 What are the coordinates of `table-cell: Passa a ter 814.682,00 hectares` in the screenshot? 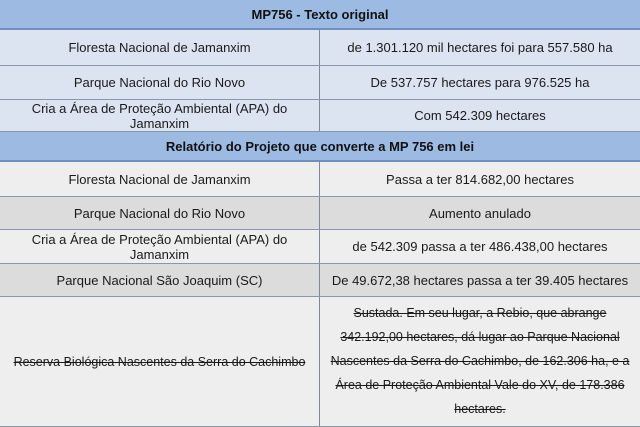 It's located at (480, 179).